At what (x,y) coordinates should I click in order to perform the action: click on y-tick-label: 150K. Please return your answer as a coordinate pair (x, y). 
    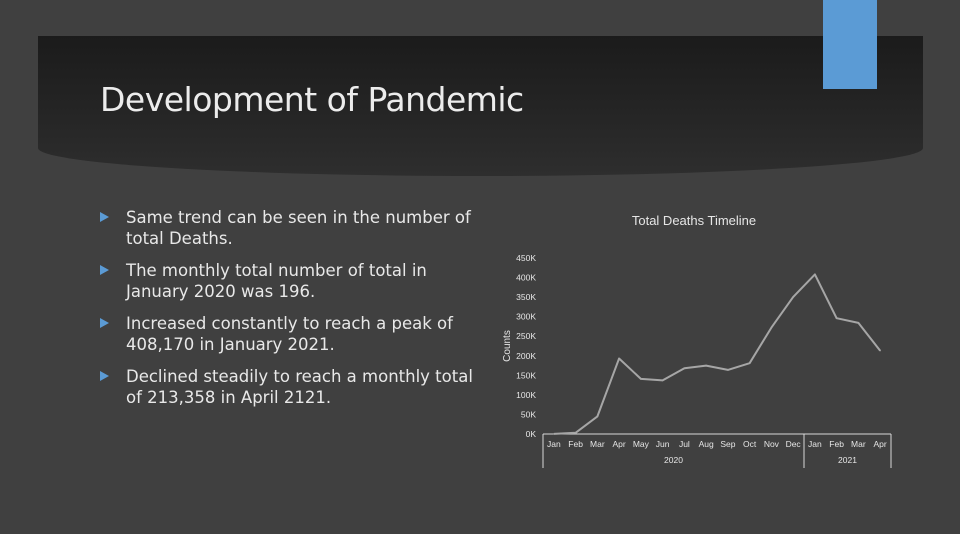
    Looking at the image, I should click on (526, 375).